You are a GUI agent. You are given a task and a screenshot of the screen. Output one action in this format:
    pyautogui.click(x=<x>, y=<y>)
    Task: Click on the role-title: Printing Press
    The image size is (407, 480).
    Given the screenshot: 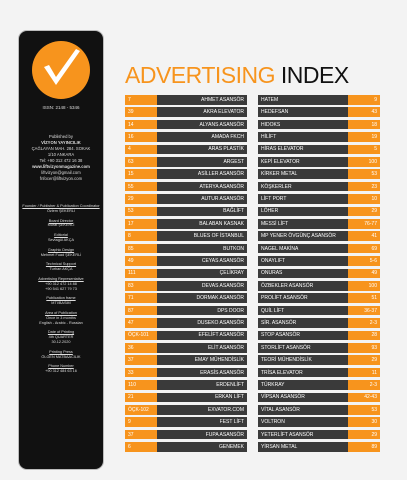 What is the action you would take?
    pyautogui.click(x=61, y=351)
    